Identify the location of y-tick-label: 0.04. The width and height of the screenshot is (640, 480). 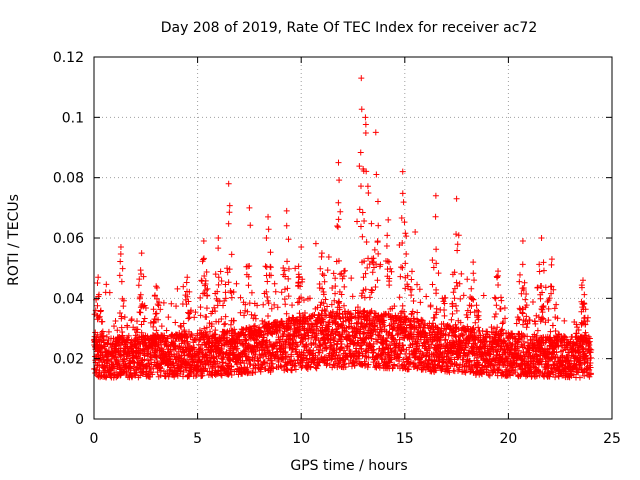
(68, 299).